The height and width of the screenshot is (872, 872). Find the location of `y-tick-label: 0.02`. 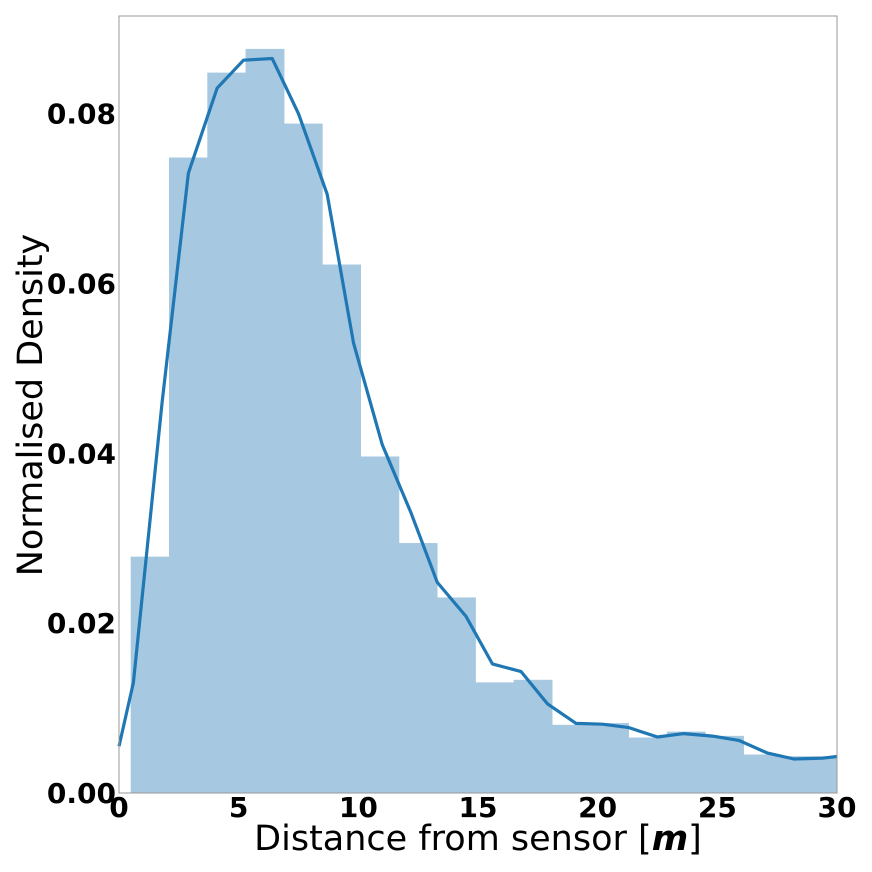

y-tick-label: 0.02 is located at coordinates (81, 623).